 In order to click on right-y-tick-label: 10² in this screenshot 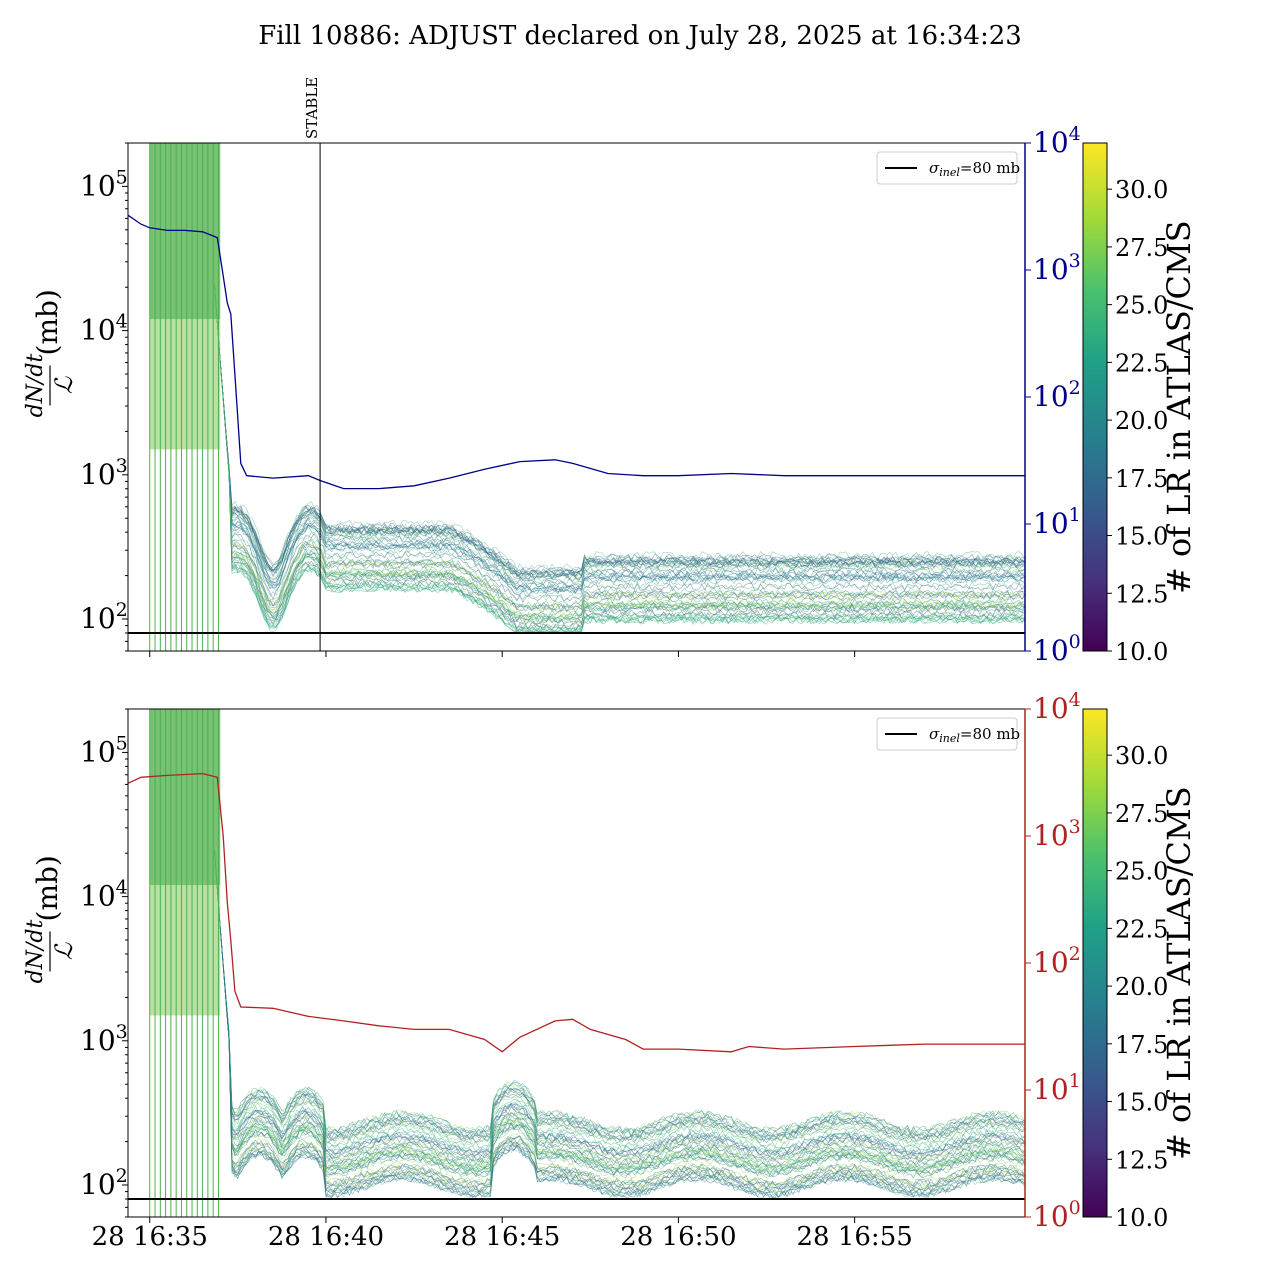, I will do `click(1057, 395)`.